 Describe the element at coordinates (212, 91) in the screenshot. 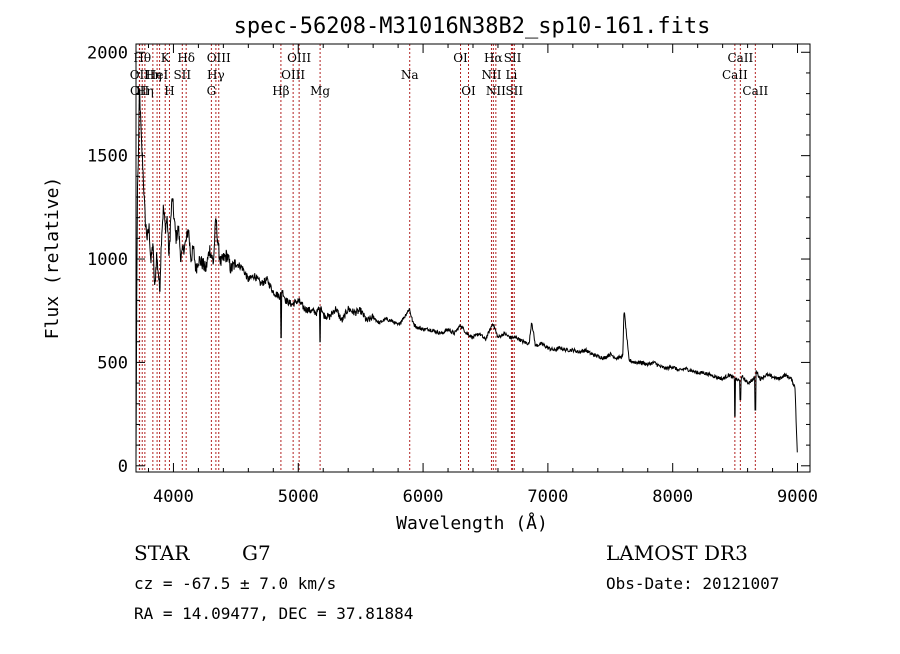

I see `line-label: G` at that location.